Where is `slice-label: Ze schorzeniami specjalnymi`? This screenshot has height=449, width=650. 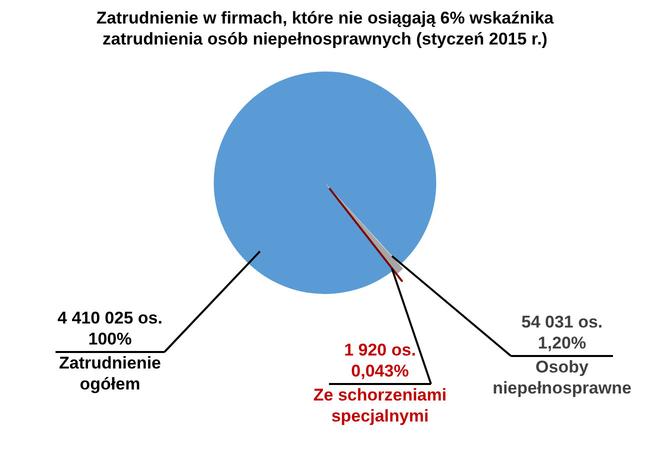 slice-label: Ze schorzeniami specjalnymi is located at coordinates (380, 406).